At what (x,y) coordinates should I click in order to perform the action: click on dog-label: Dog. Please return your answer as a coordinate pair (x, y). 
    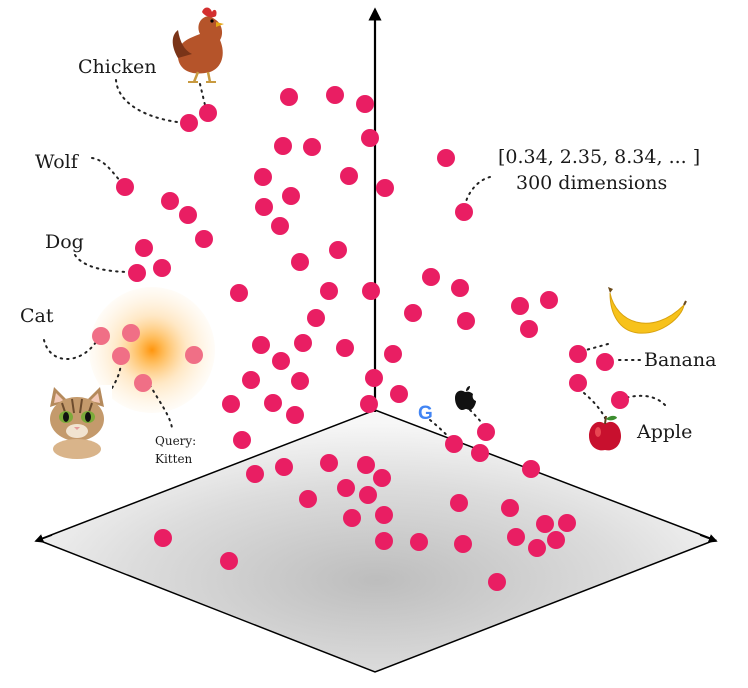
    Looking at the image, I should click on (64, 242).